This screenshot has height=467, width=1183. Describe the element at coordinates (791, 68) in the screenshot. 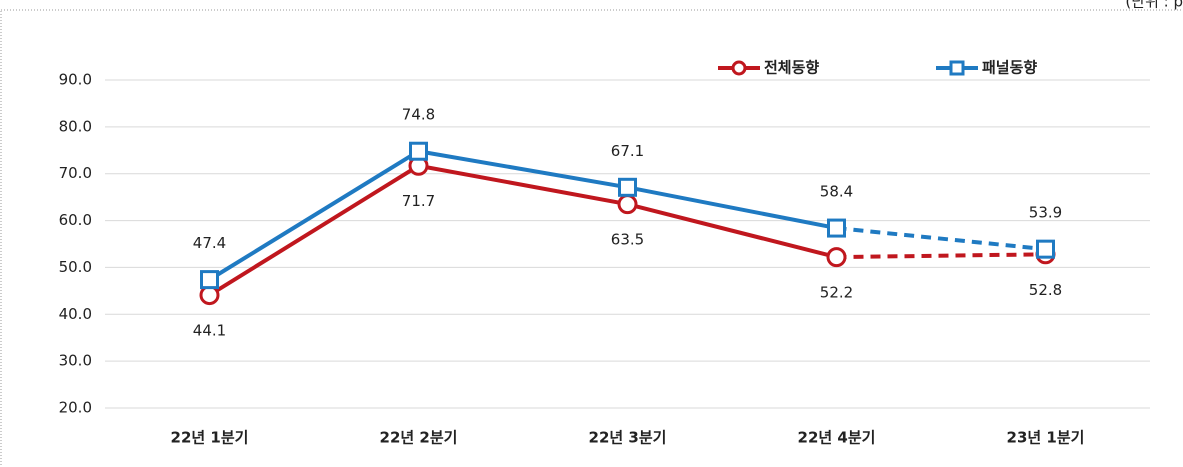

I see `legend-label: 전체동향` at that location.